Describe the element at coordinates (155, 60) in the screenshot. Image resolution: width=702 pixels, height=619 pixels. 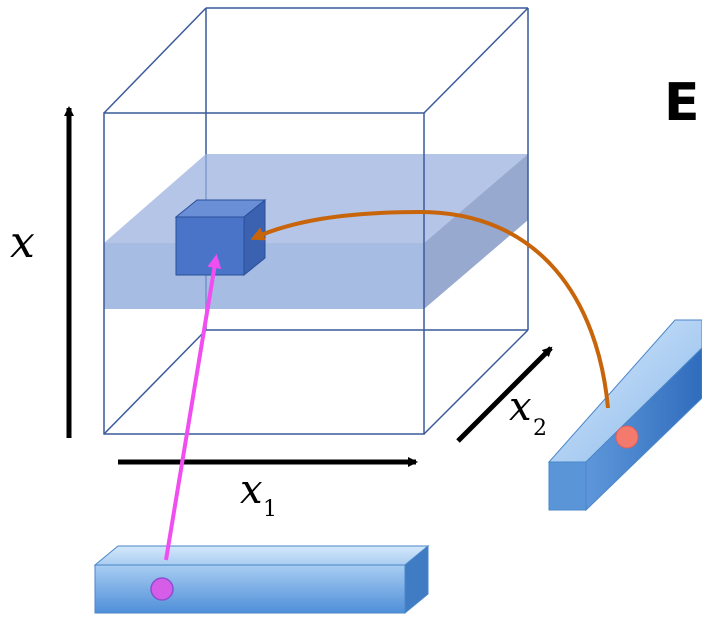
I see `cube-top-left-edge` at that location.